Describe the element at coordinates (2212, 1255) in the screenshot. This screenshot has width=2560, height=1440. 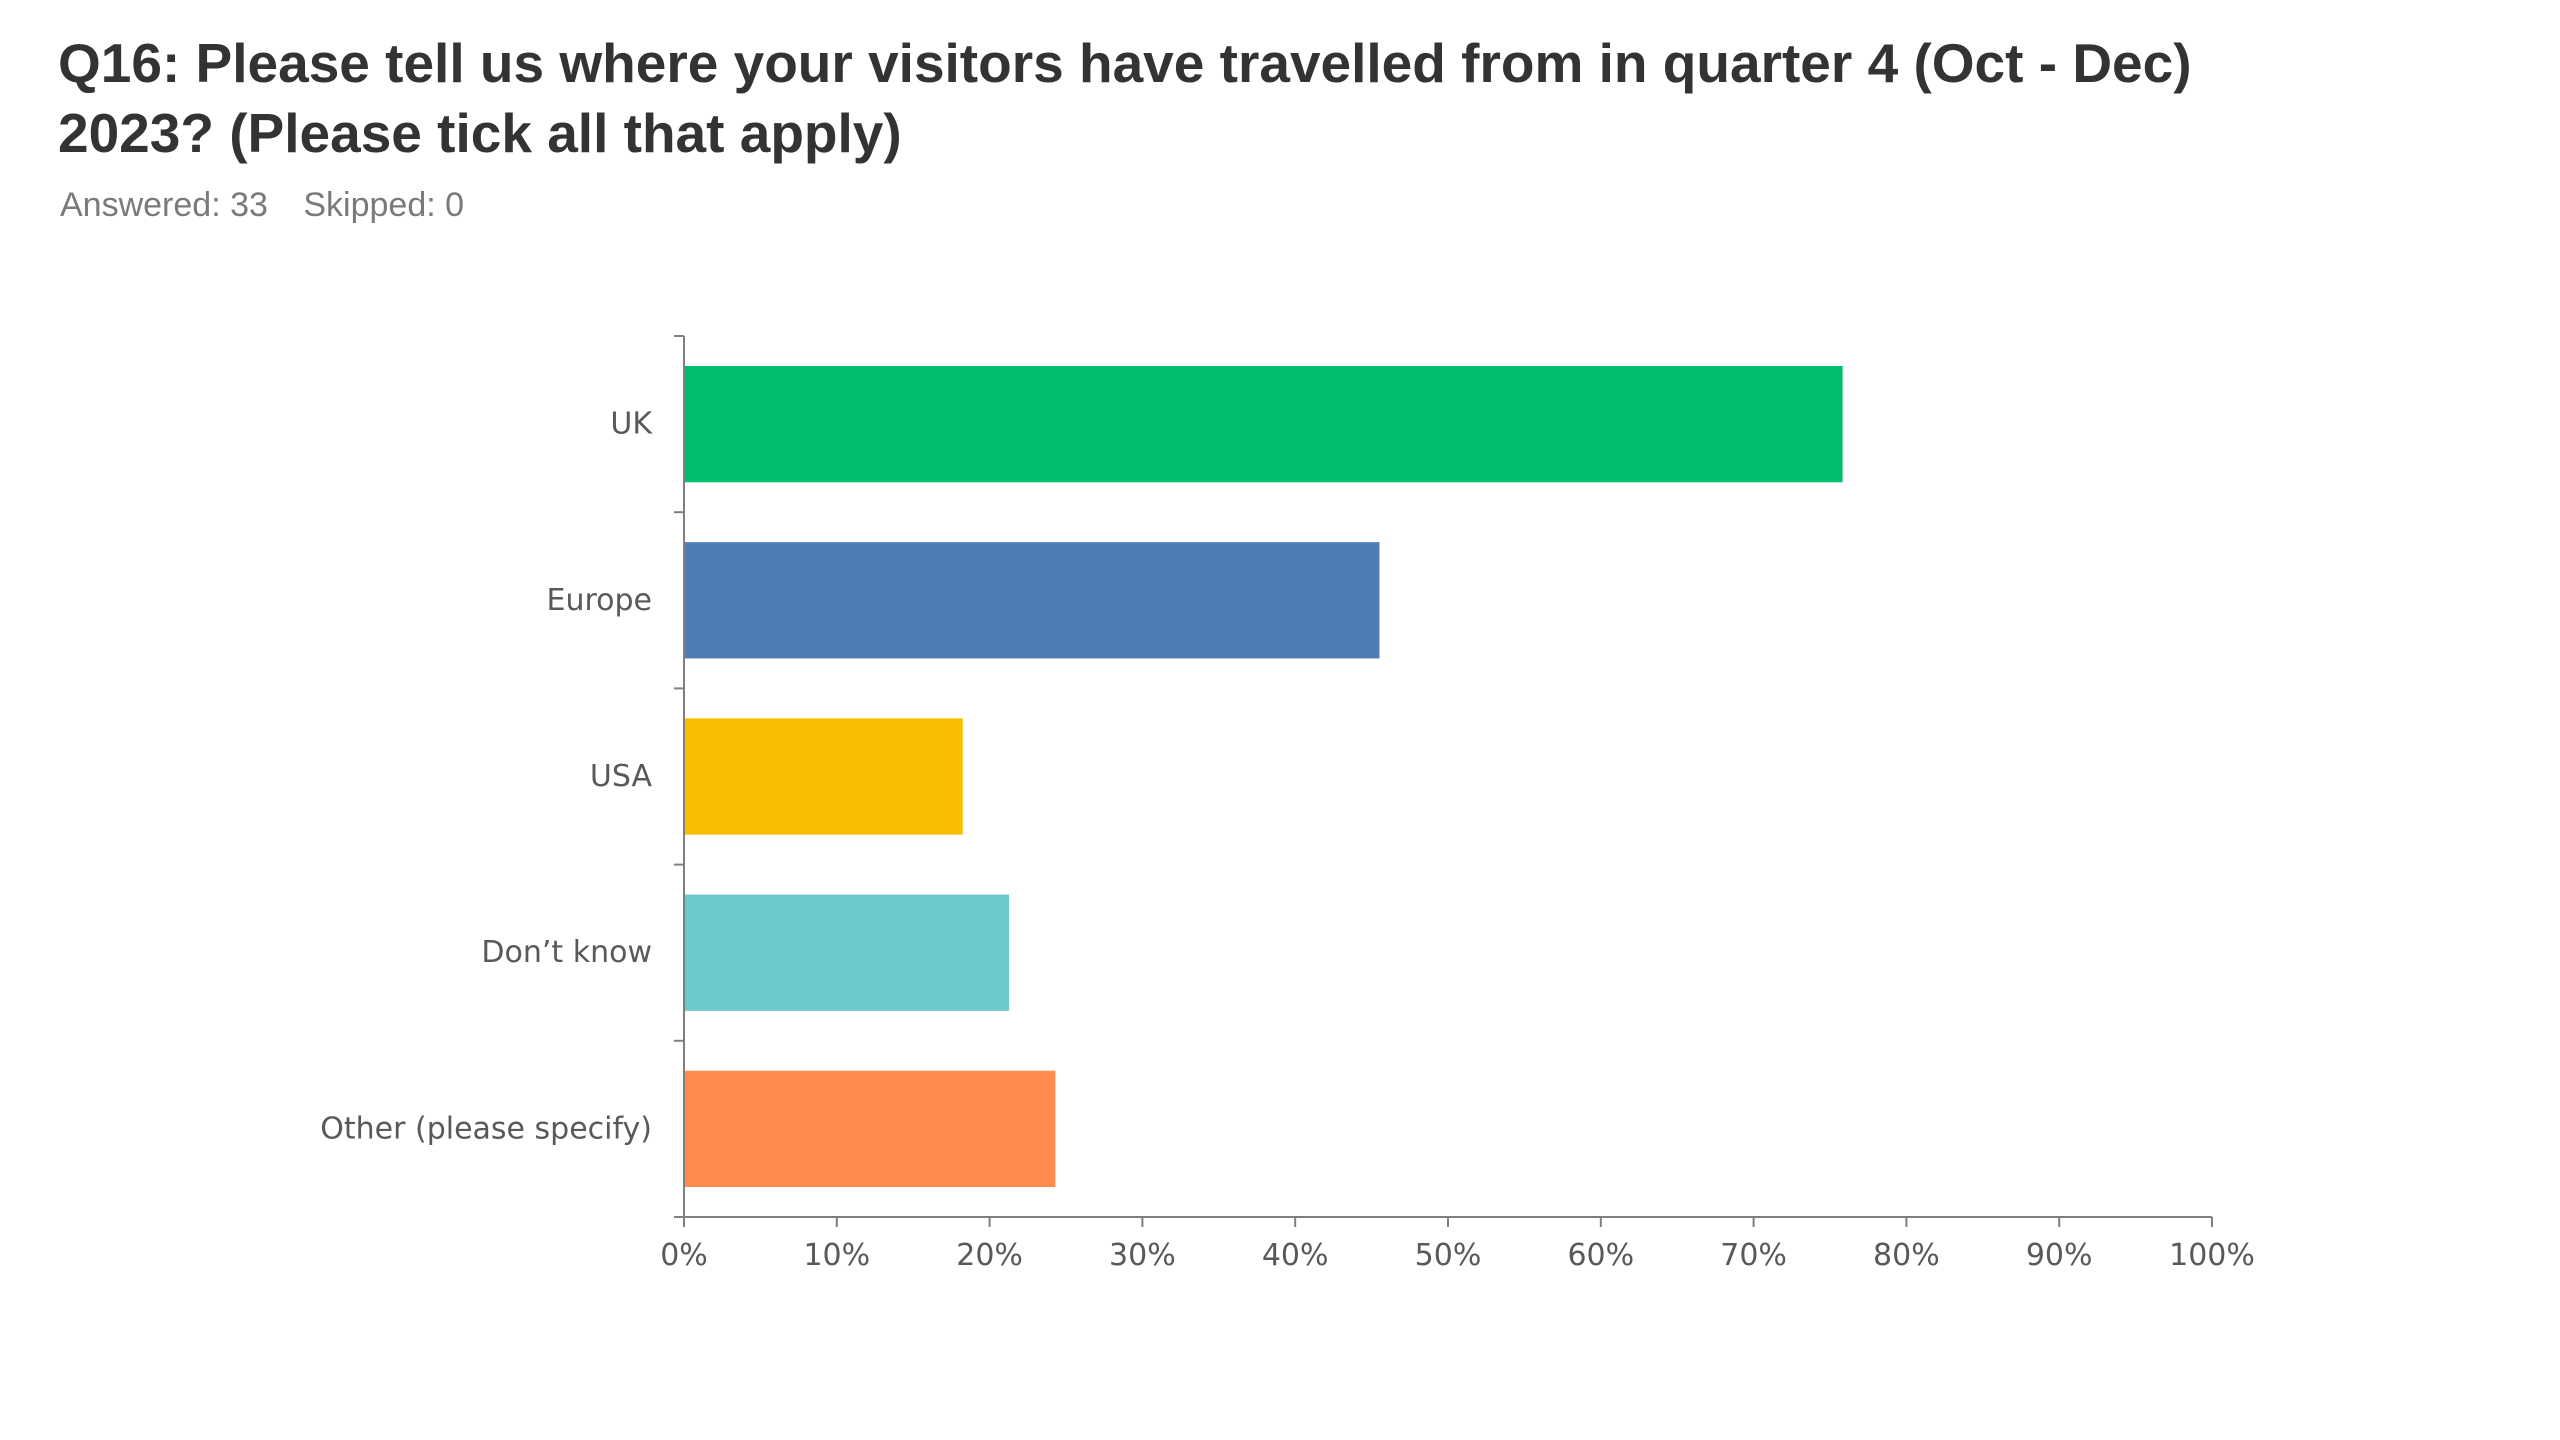
I see `x-tick-label-100: 100%` at that location.